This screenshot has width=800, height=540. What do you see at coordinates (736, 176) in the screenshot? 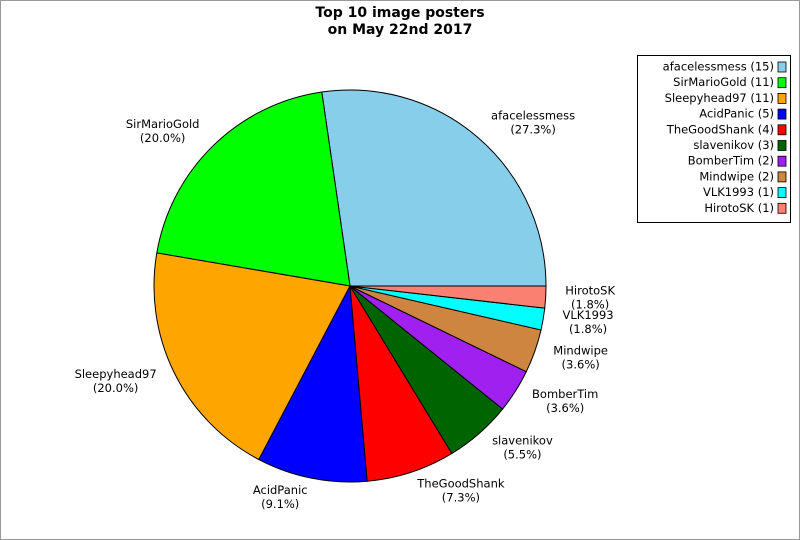
I see `legend-label: Mindwipe (2)` at bounding box center [736, 176].